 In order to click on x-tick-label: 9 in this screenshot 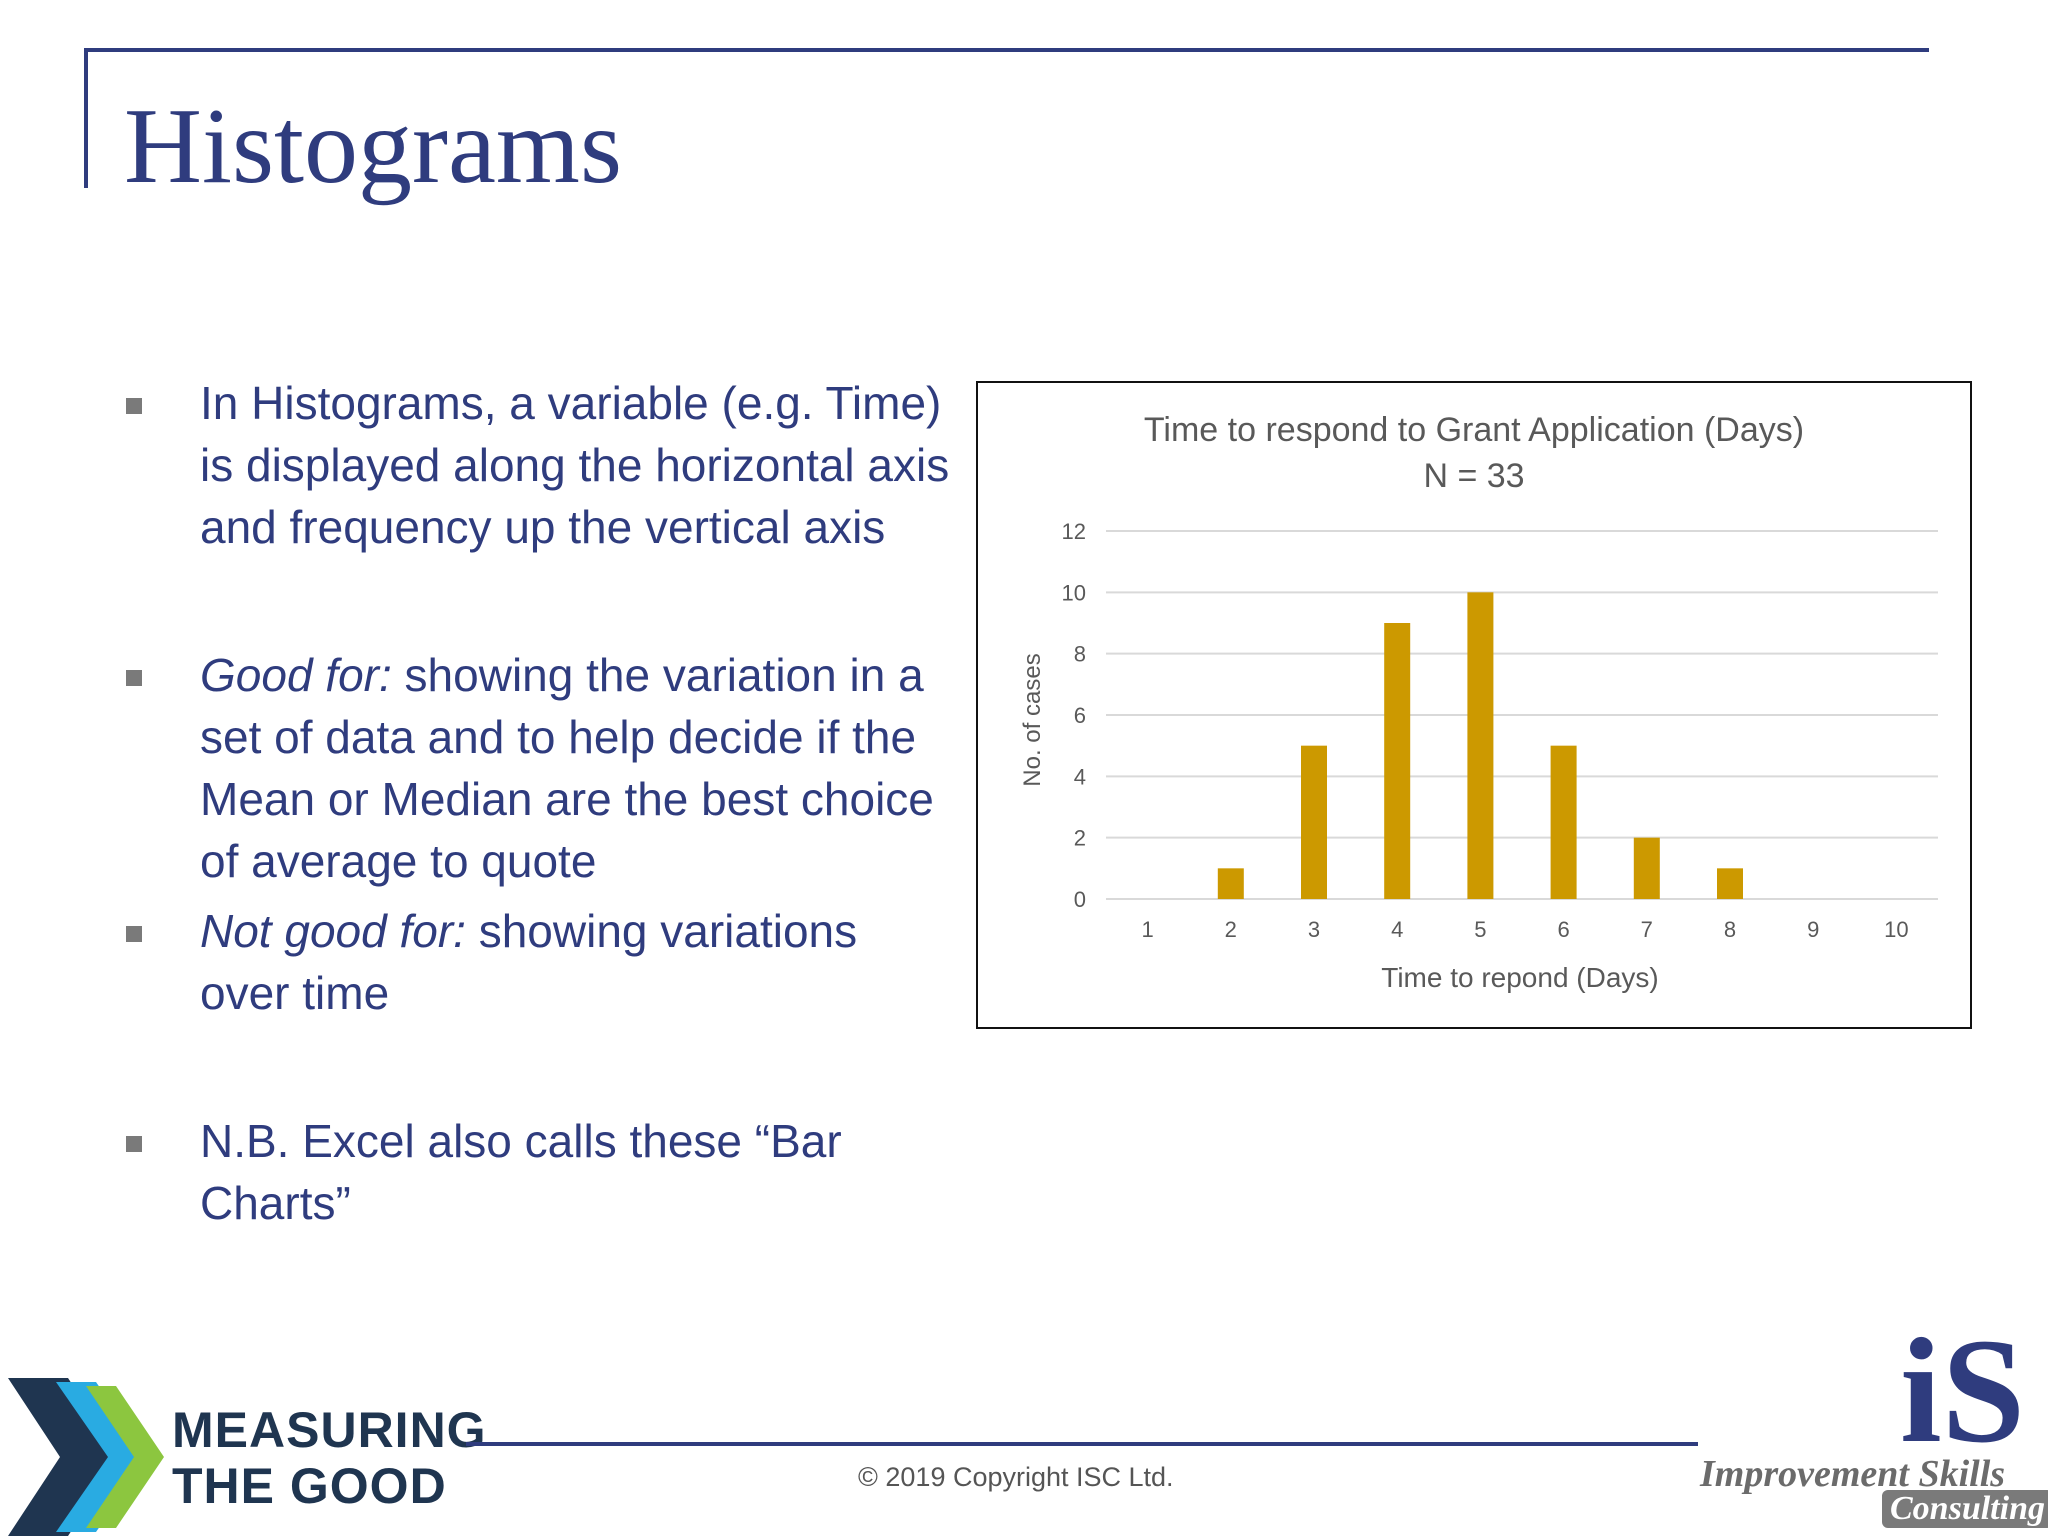, I will do `click(1813, 929)`.